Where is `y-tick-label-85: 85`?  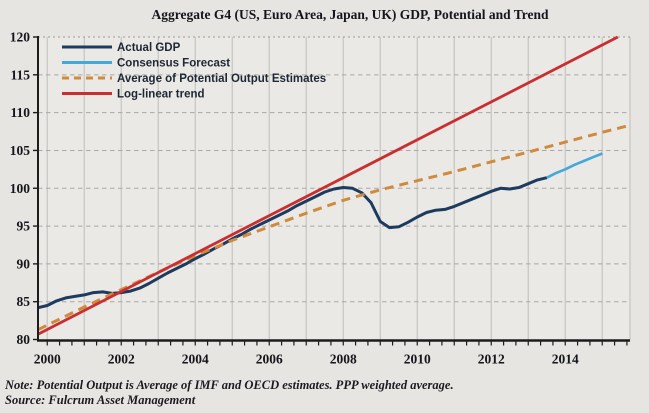 y-tick-label-85: 85 is located at coordinates (24, 301).